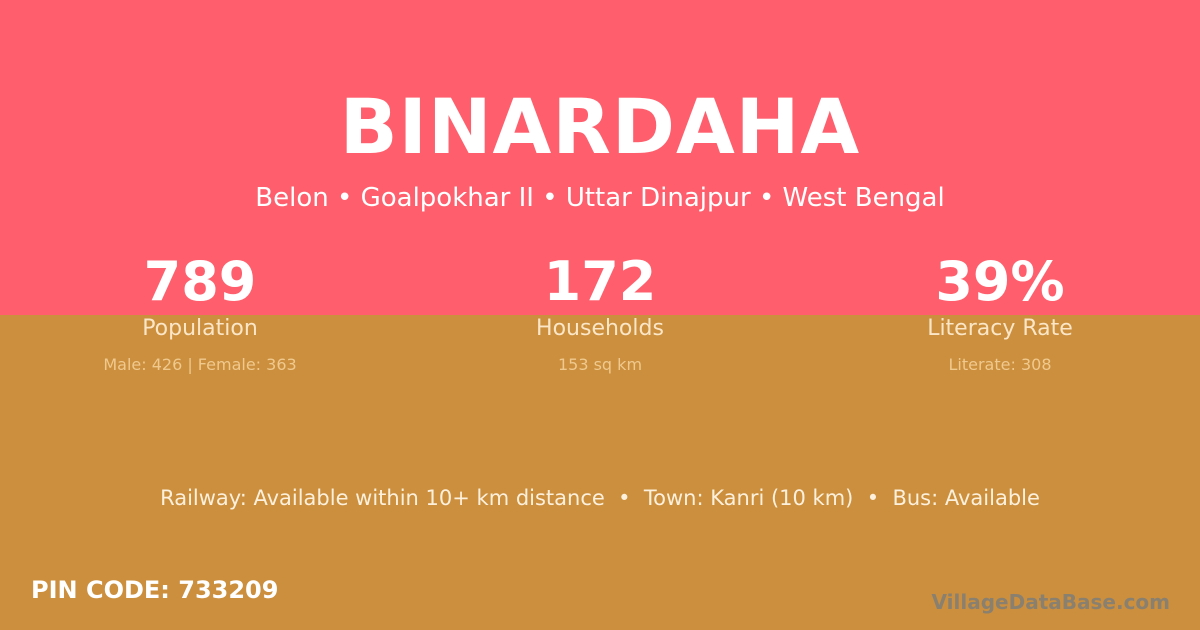  What do you see at coordinates (200, 364) in the screenshot?
I see `stat-detail: Male: 426 | Female: 363` at bounding box center [200, 364].